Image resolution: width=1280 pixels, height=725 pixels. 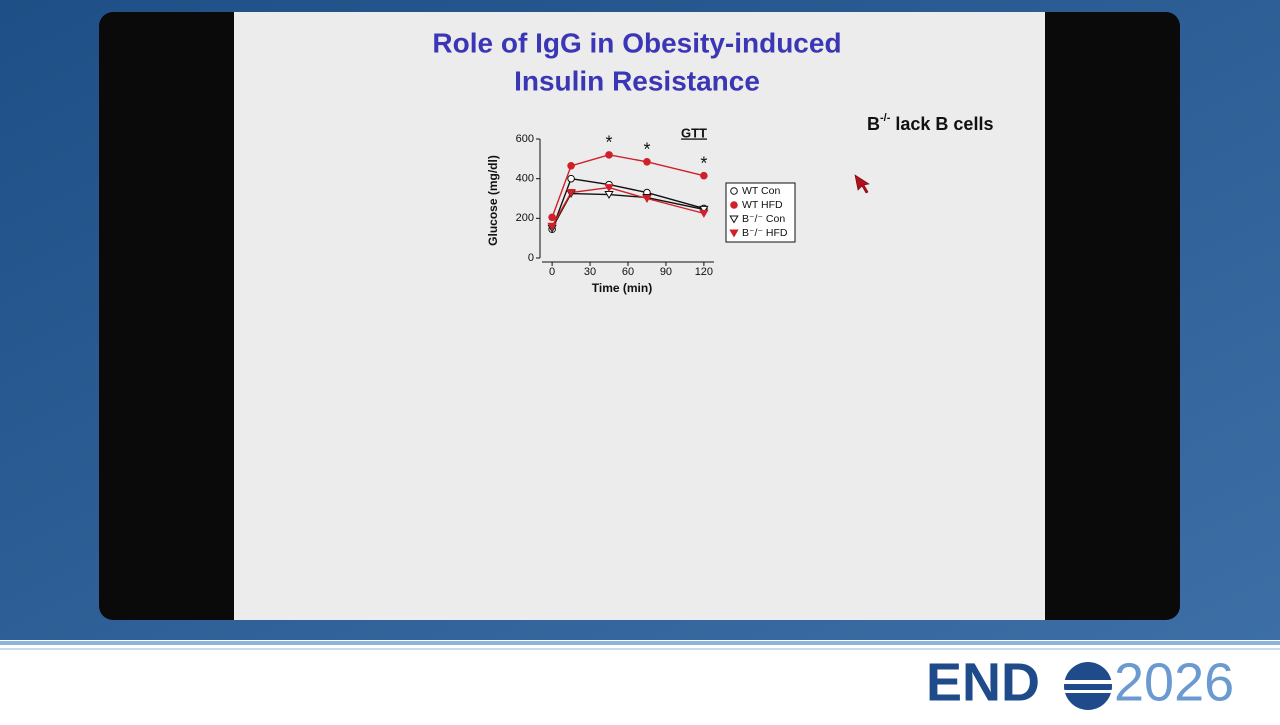 What do you see at coordinates (761, 191) in the screenshot?
I see `legend-label: WT Con` at bounding box center [761, 191].